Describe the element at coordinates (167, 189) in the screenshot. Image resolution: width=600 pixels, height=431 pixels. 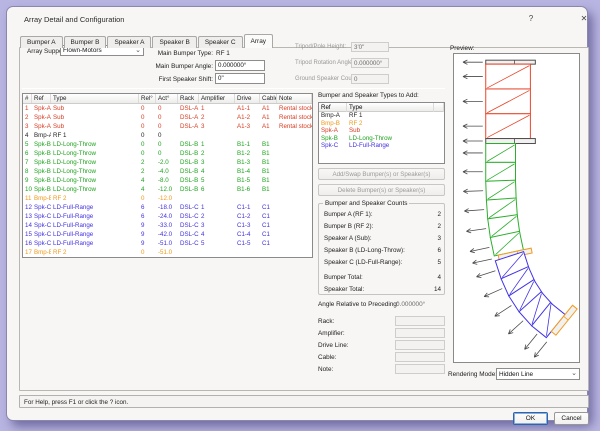
I see `table-row: 10 Spk-B LD-Long-Throw 4 -12.0 DSL-B 6 B1-6 B1` at that location.